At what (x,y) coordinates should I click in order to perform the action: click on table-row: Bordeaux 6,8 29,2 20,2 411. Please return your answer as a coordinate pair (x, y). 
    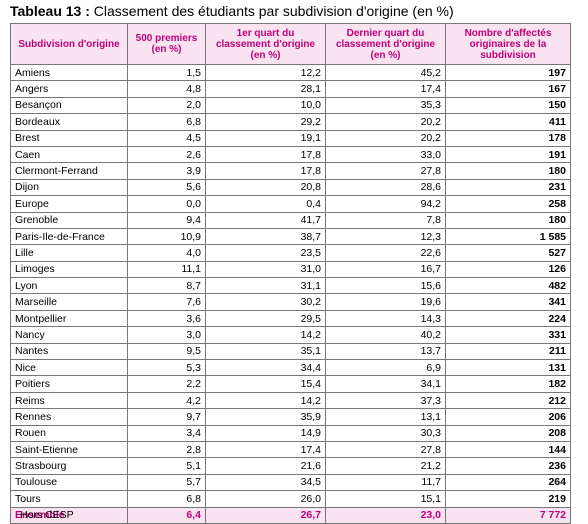
    Looking at the image, I should click on (290, 122).